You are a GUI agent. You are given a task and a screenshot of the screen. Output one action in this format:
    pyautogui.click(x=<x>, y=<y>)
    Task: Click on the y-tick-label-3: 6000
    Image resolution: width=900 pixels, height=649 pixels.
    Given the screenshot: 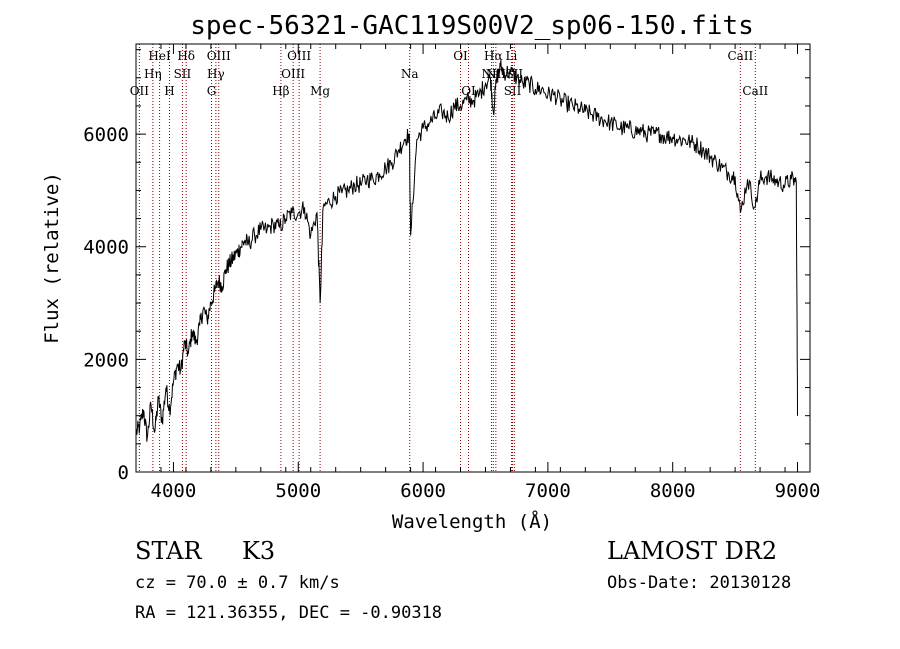 What is the action you would take?
    pyautogui.click(x=106, y=135)
    